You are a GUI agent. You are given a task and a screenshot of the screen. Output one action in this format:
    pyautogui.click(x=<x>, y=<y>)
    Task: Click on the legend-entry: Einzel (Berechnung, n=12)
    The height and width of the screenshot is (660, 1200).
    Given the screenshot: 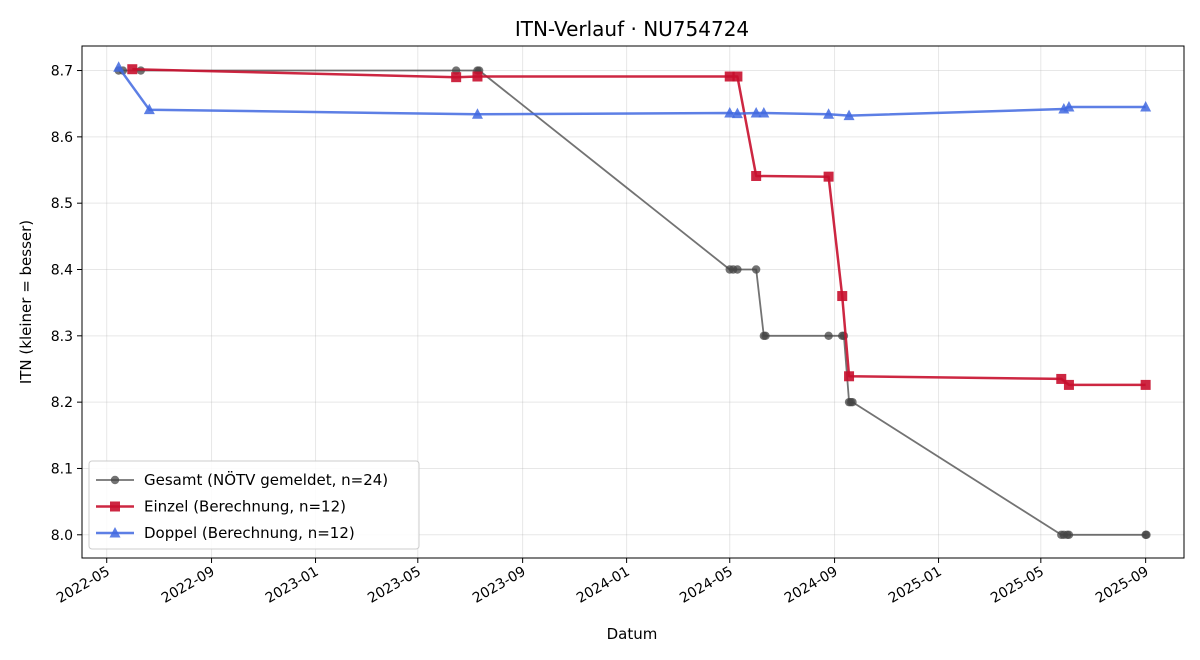 What is the action you would take?
    pyautogui.click(x=221, y=507)
    